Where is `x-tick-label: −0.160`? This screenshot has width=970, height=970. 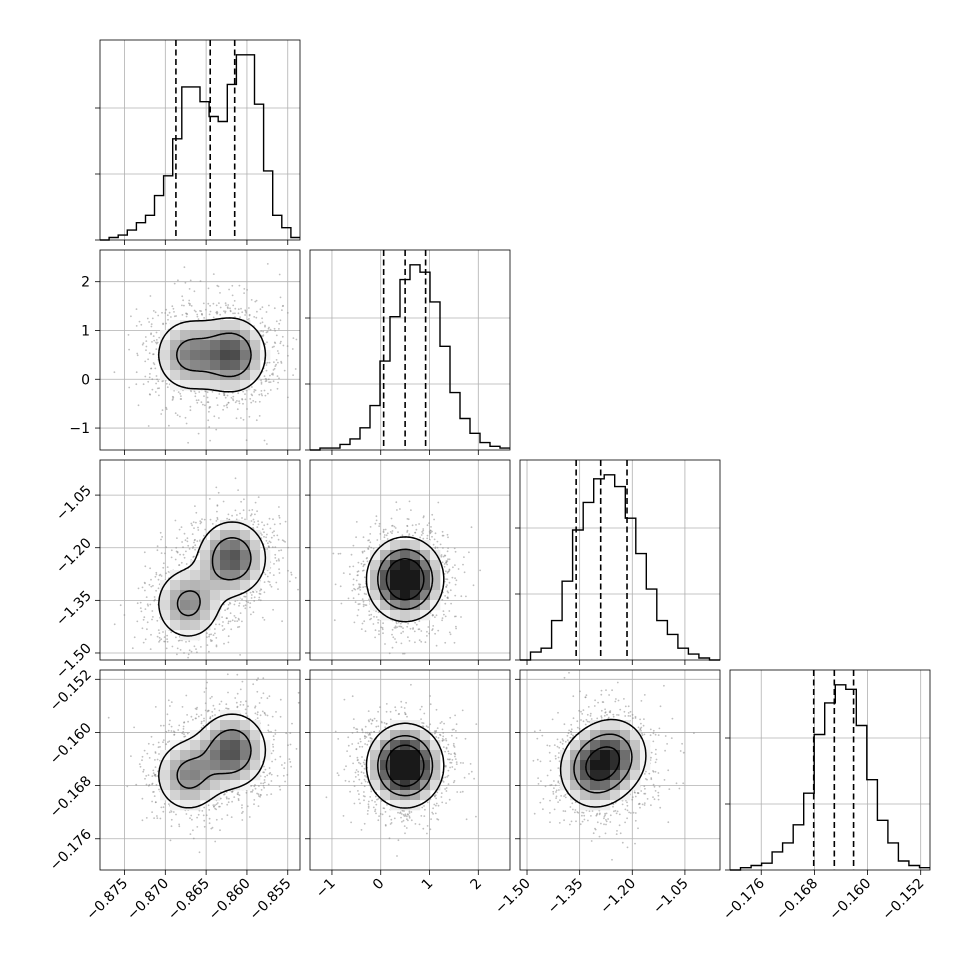
x-tick-label: −0.160 is located at coordinates (850, 900).